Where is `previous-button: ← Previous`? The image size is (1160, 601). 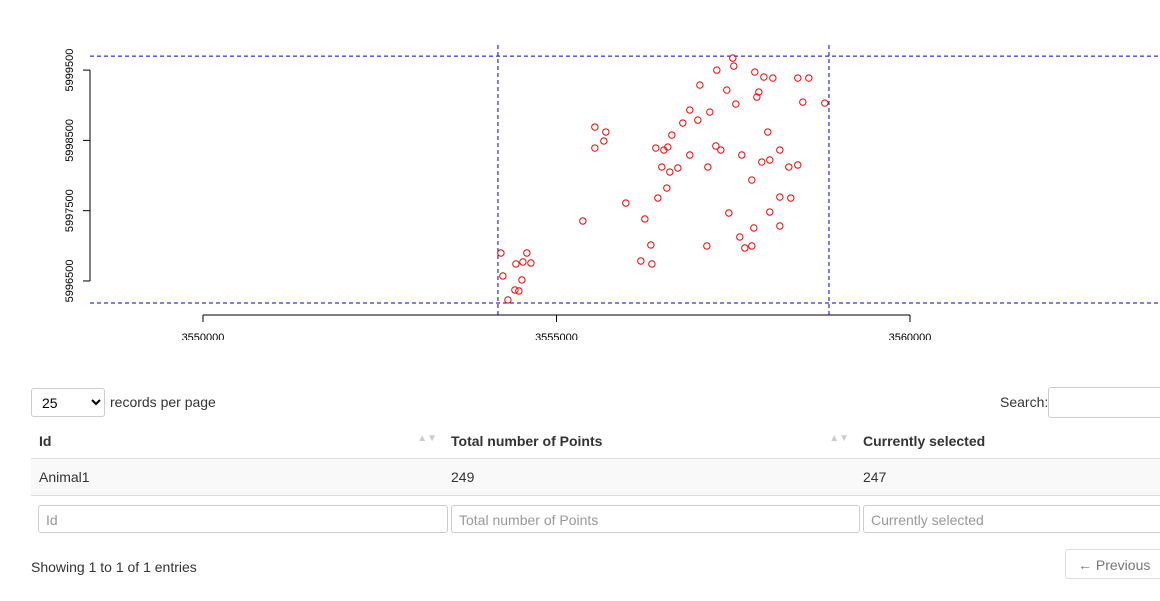 previous-button: ← Previous is located at coordinates (1112, 564).